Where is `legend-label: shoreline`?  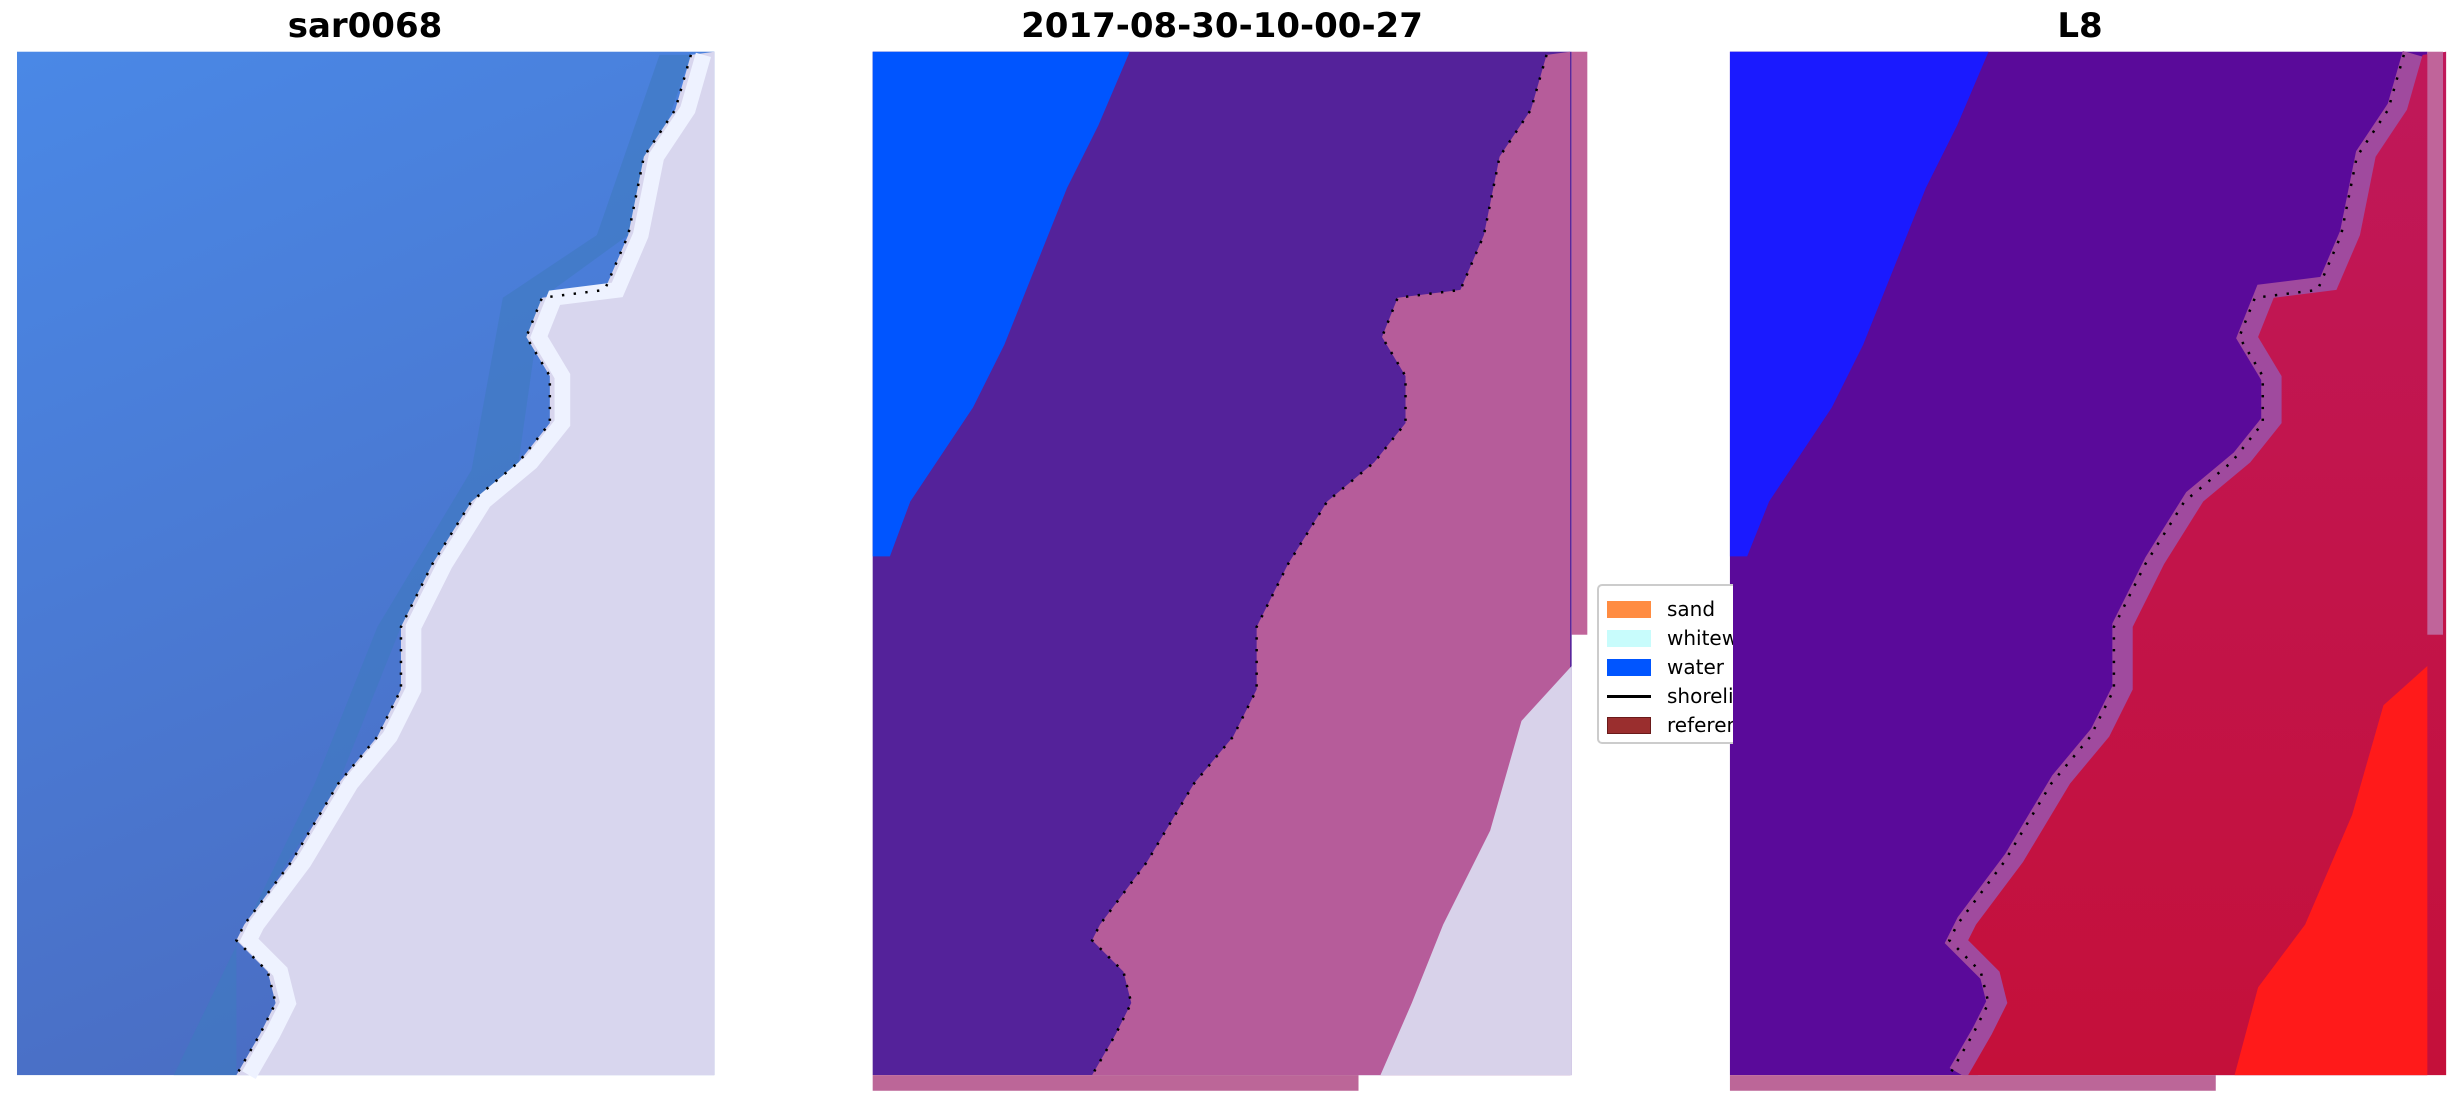 legend-label: shoreline is located at coordinates (1700, 696).